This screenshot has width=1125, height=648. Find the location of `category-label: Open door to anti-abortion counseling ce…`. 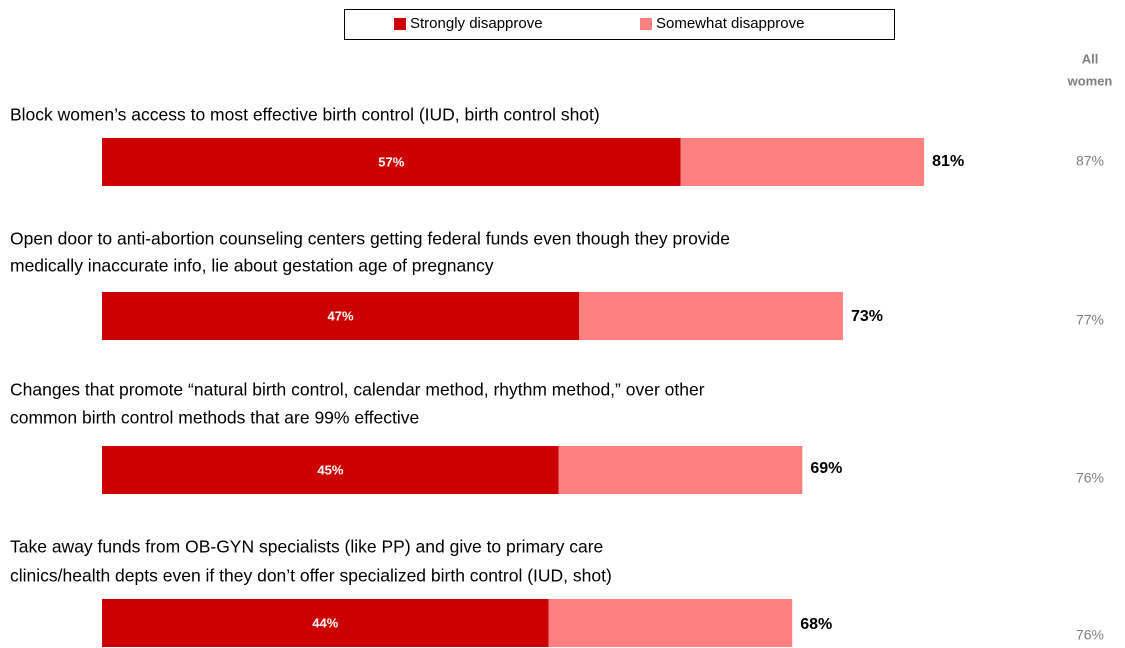

category-label: Open door to anti-abortion counseling ce… is located at coordinates (370, 239).